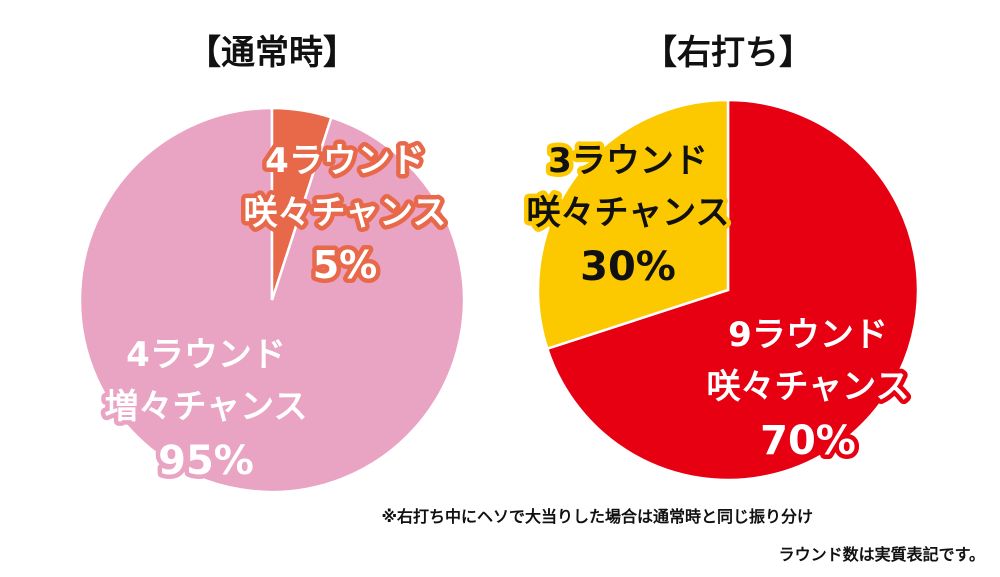  Describe the element at coordinates (597, 516) in the screenshot. I see `footnote-line1: ※右打ち中にヘソで大当りした場合は通常時と同じ振り分け` at that location.